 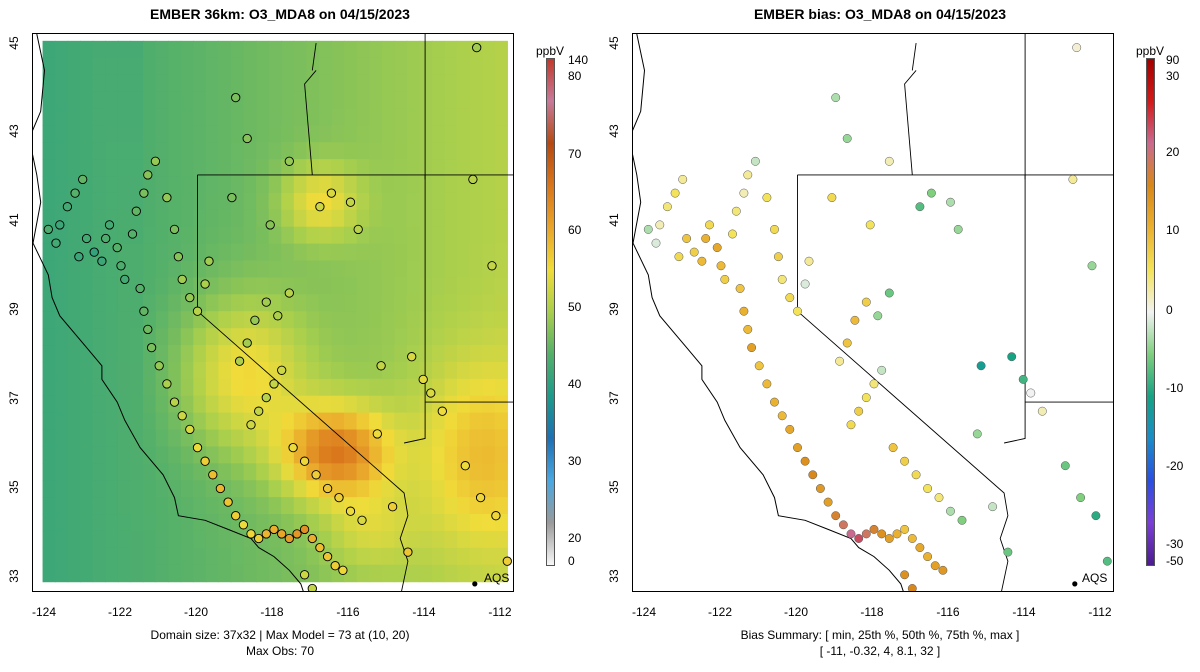 What do you see at coordinates (196, 612) in the screenshot?
I see `x-tick-120: -120` at bounding box center [196, 612].